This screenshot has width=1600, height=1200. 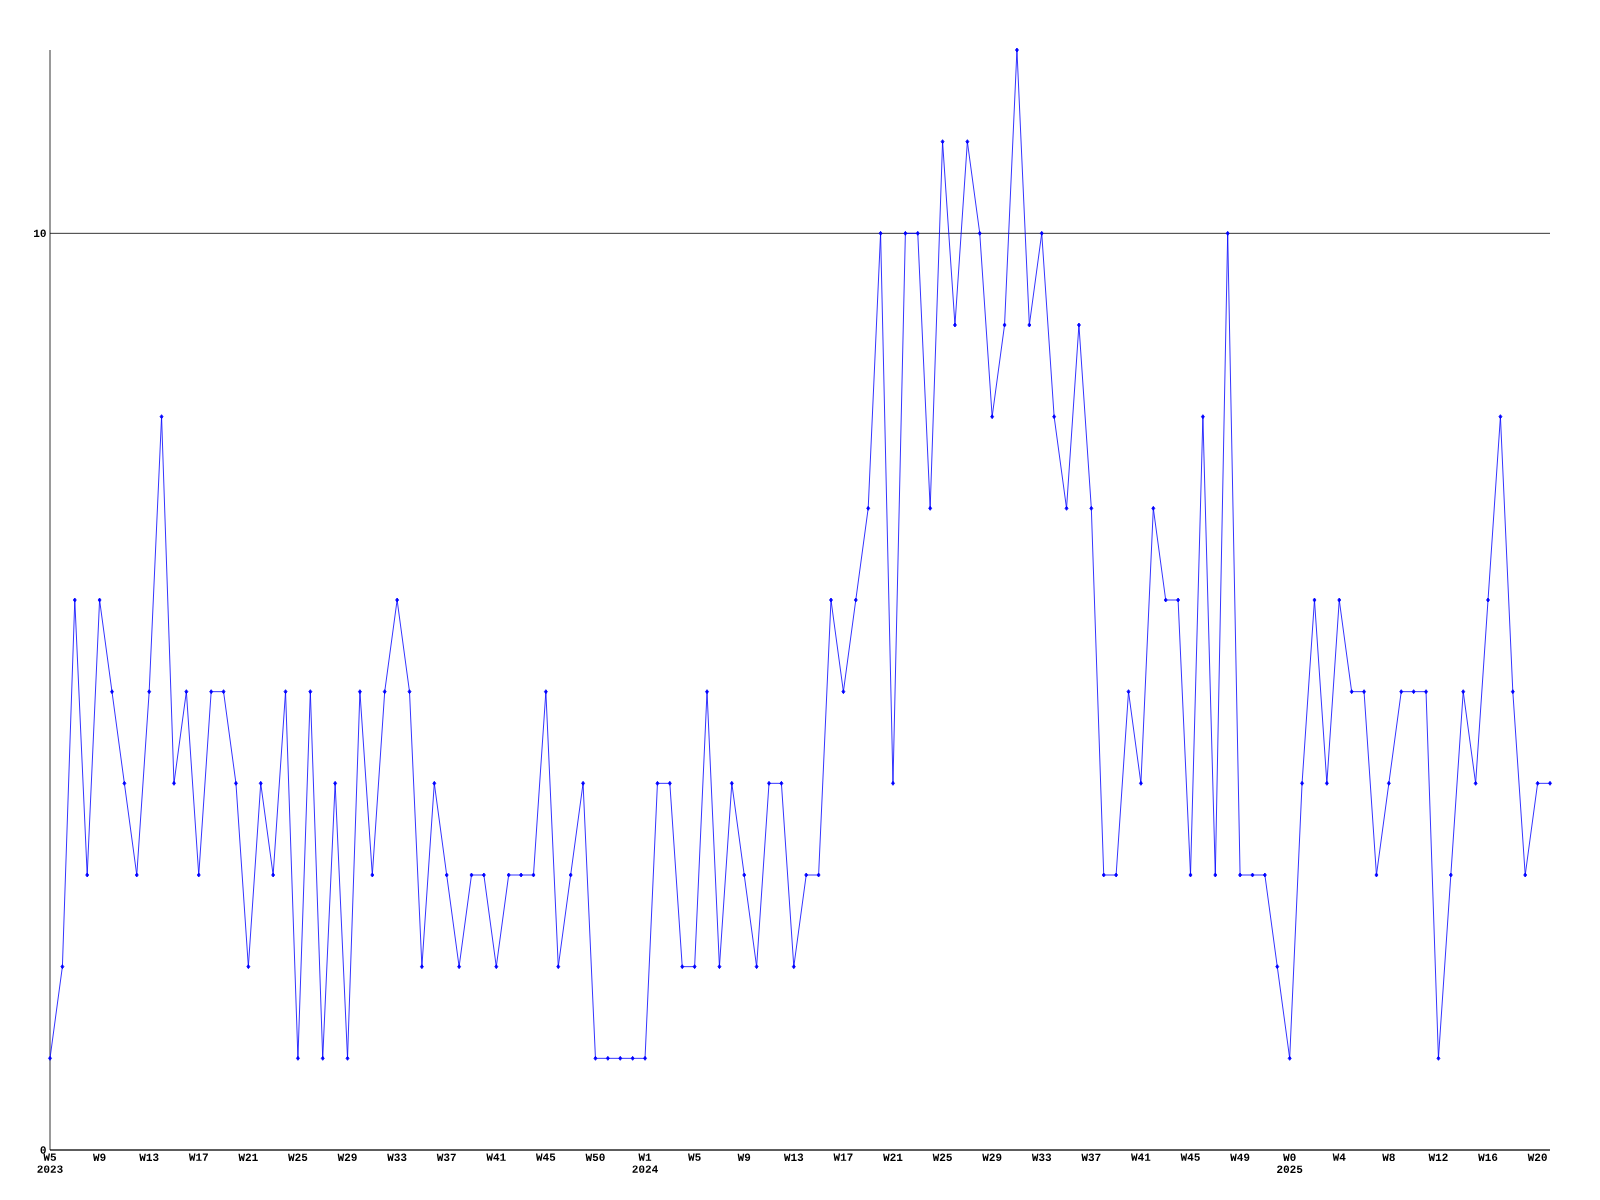 What do you see at coordinates (1438, 1157) in the screenshot?
I see `x-tick-label: W12` at bounding box center [1438, 1157].